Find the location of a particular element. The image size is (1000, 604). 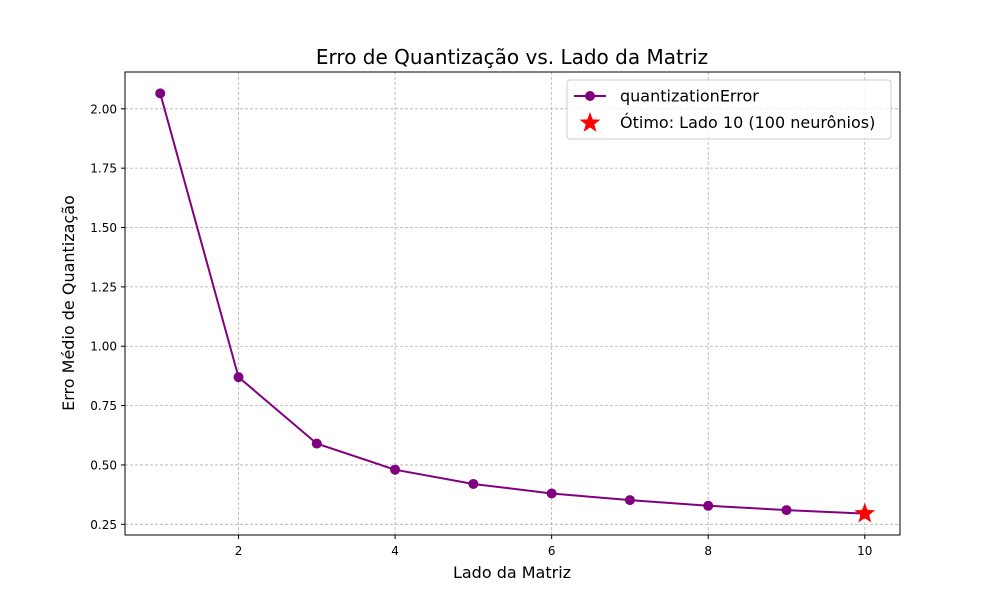

legend-label-series: quantizationError is located at coordinates (689, 96).